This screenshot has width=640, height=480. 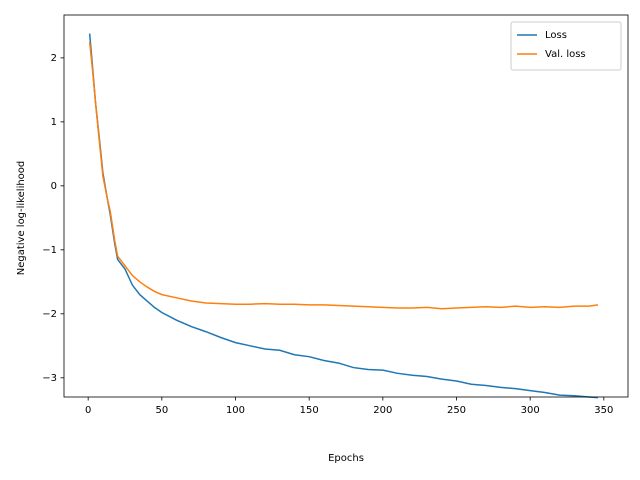 I want to click on legend-label: Loss, so click(x=556, y=35).